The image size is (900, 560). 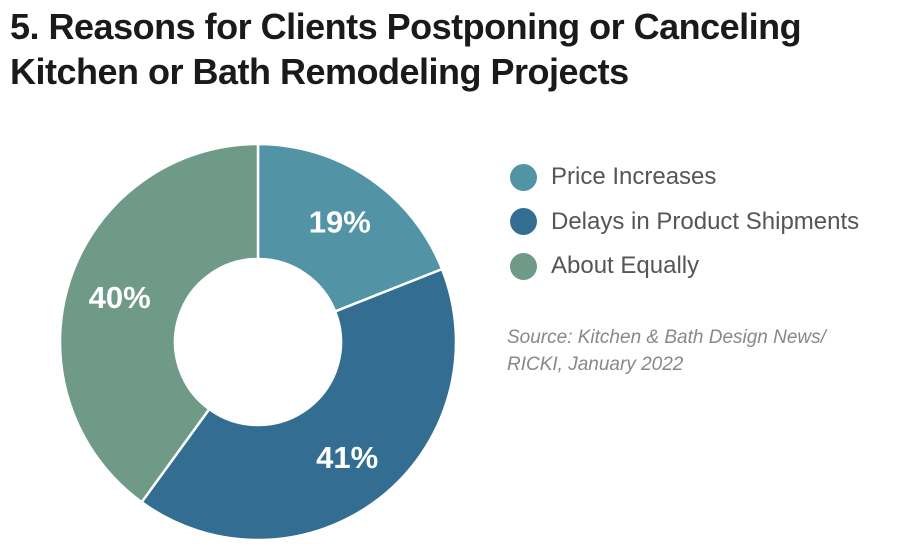 What do you see at coordinates (666, 337) in the screenshot?
I see `source-line-1: Source: Kitchen & Bath Design News/` at bounding box center [666, 337].